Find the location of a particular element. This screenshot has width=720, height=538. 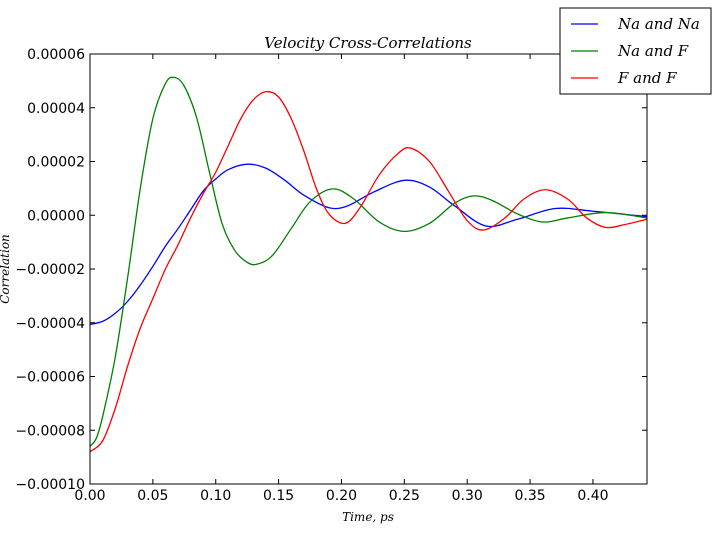

y-tick-label: −0.00006 is located at coordinates (50, 378).